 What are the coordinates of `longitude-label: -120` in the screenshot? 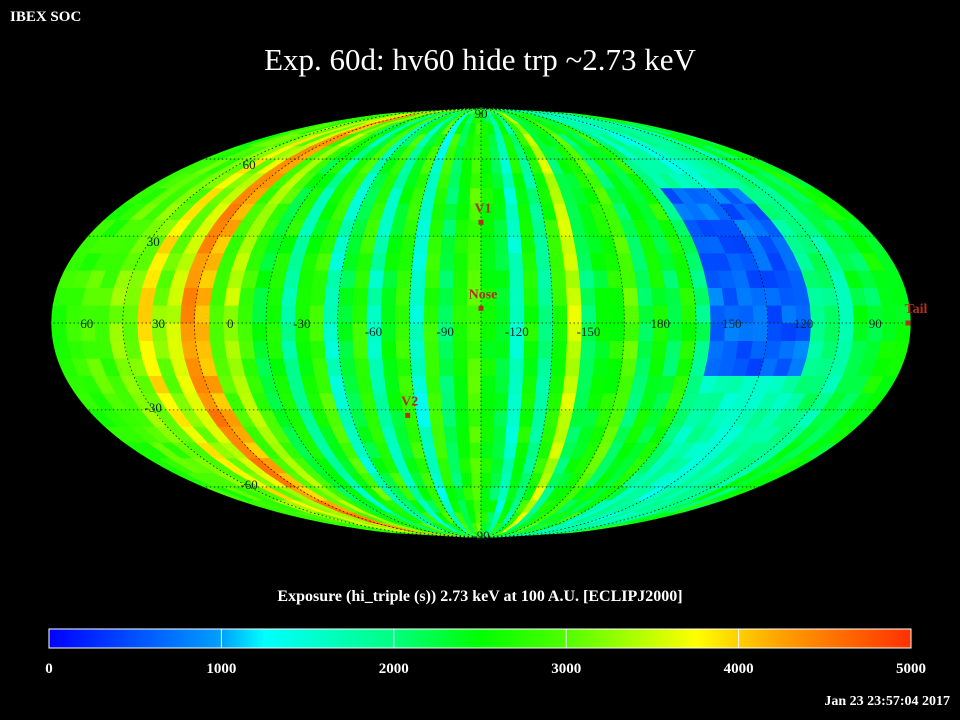 It's located at (517, 331).